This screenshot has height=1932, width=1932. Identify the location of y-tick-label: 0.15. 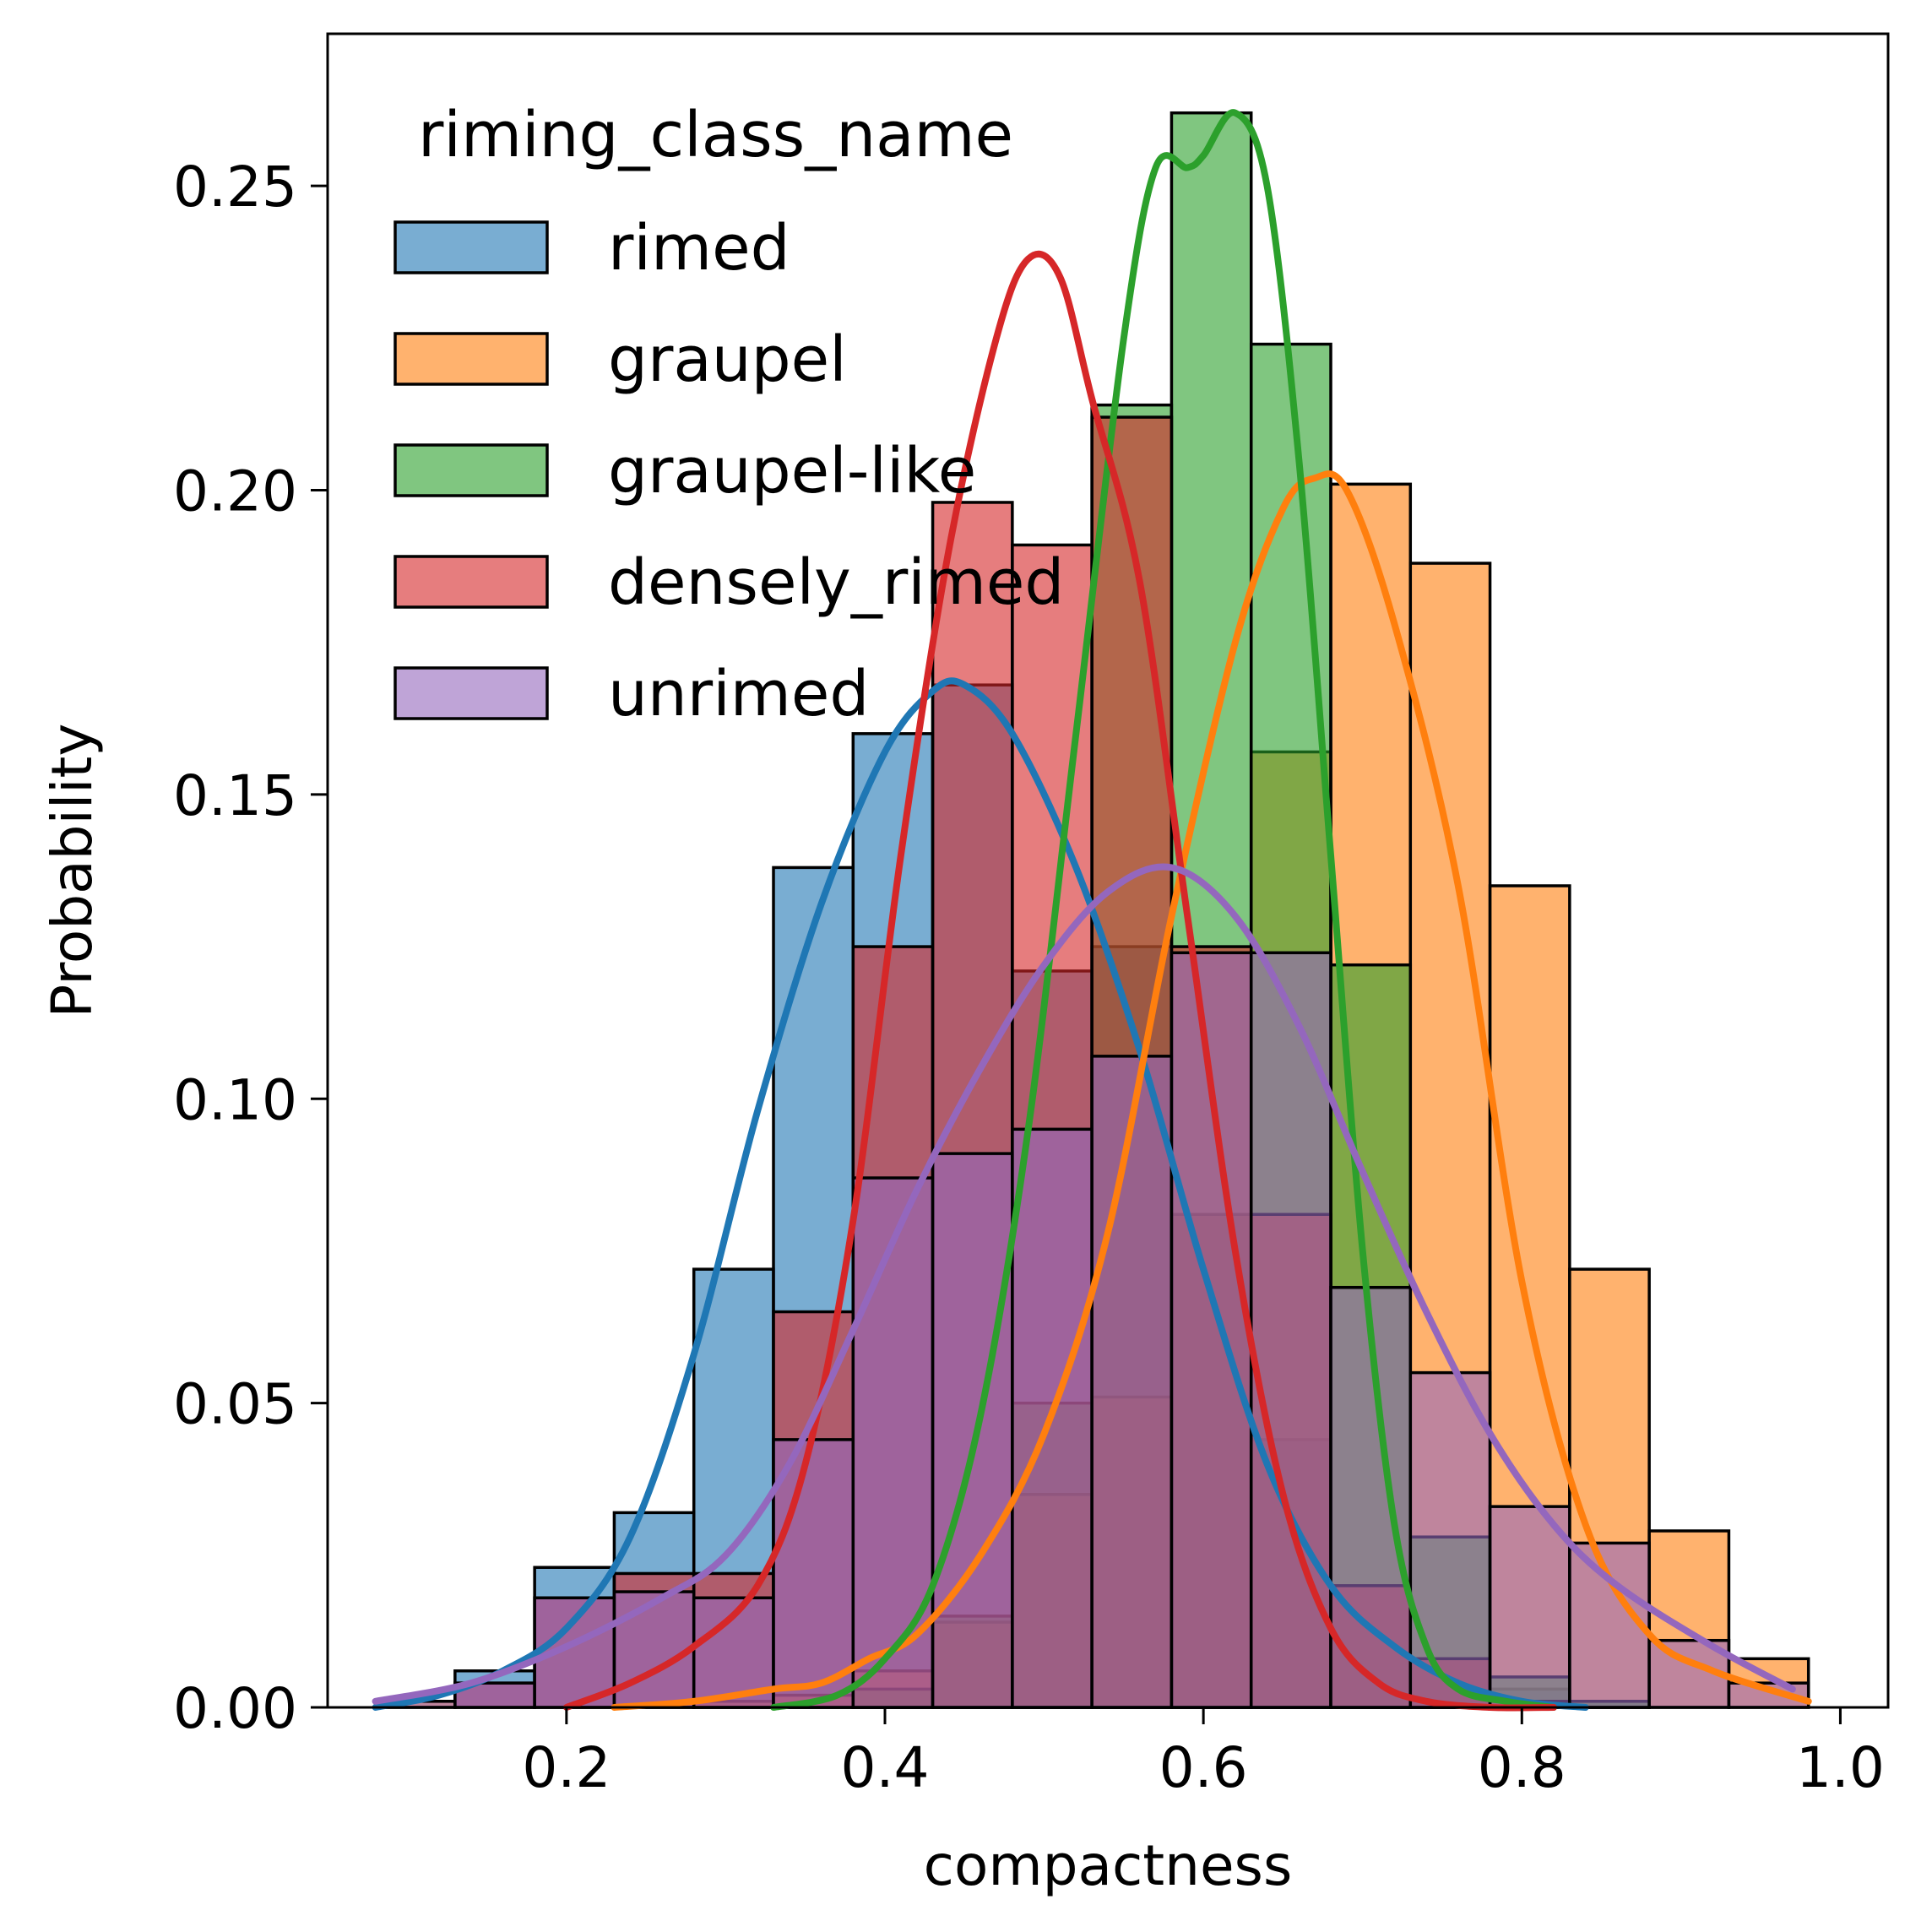
(235, 795).